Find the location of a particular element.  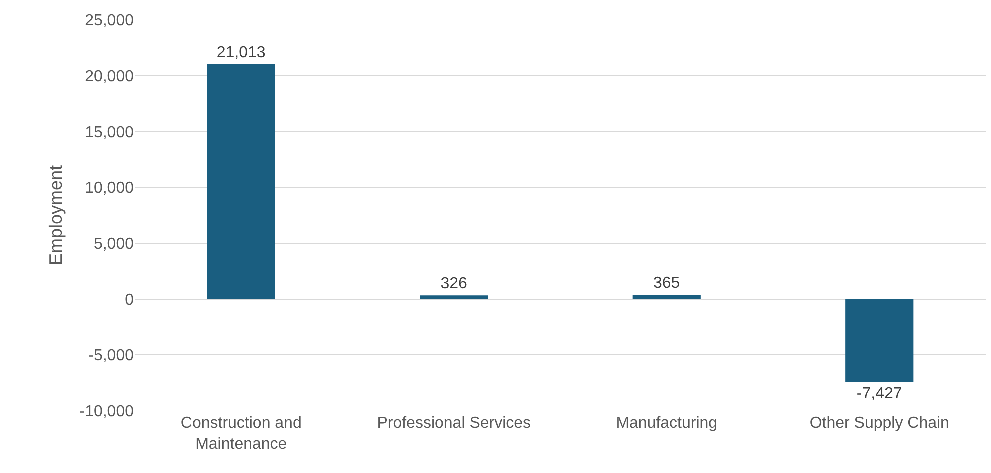

x-tick-label: Construction and Maintenance is located at coordinates (241, 434).